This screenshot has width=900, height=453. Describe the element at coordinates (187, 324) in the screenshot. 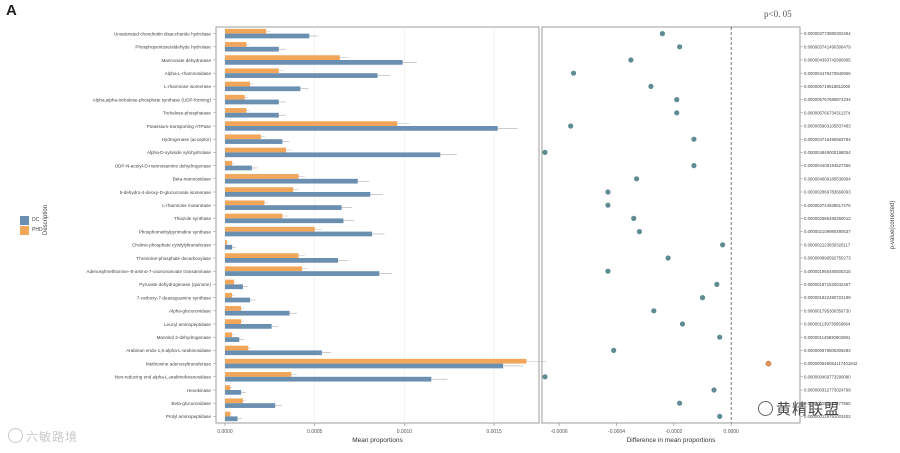

I see `bar-category-label: Leucyl aminopeptidase` at that location.